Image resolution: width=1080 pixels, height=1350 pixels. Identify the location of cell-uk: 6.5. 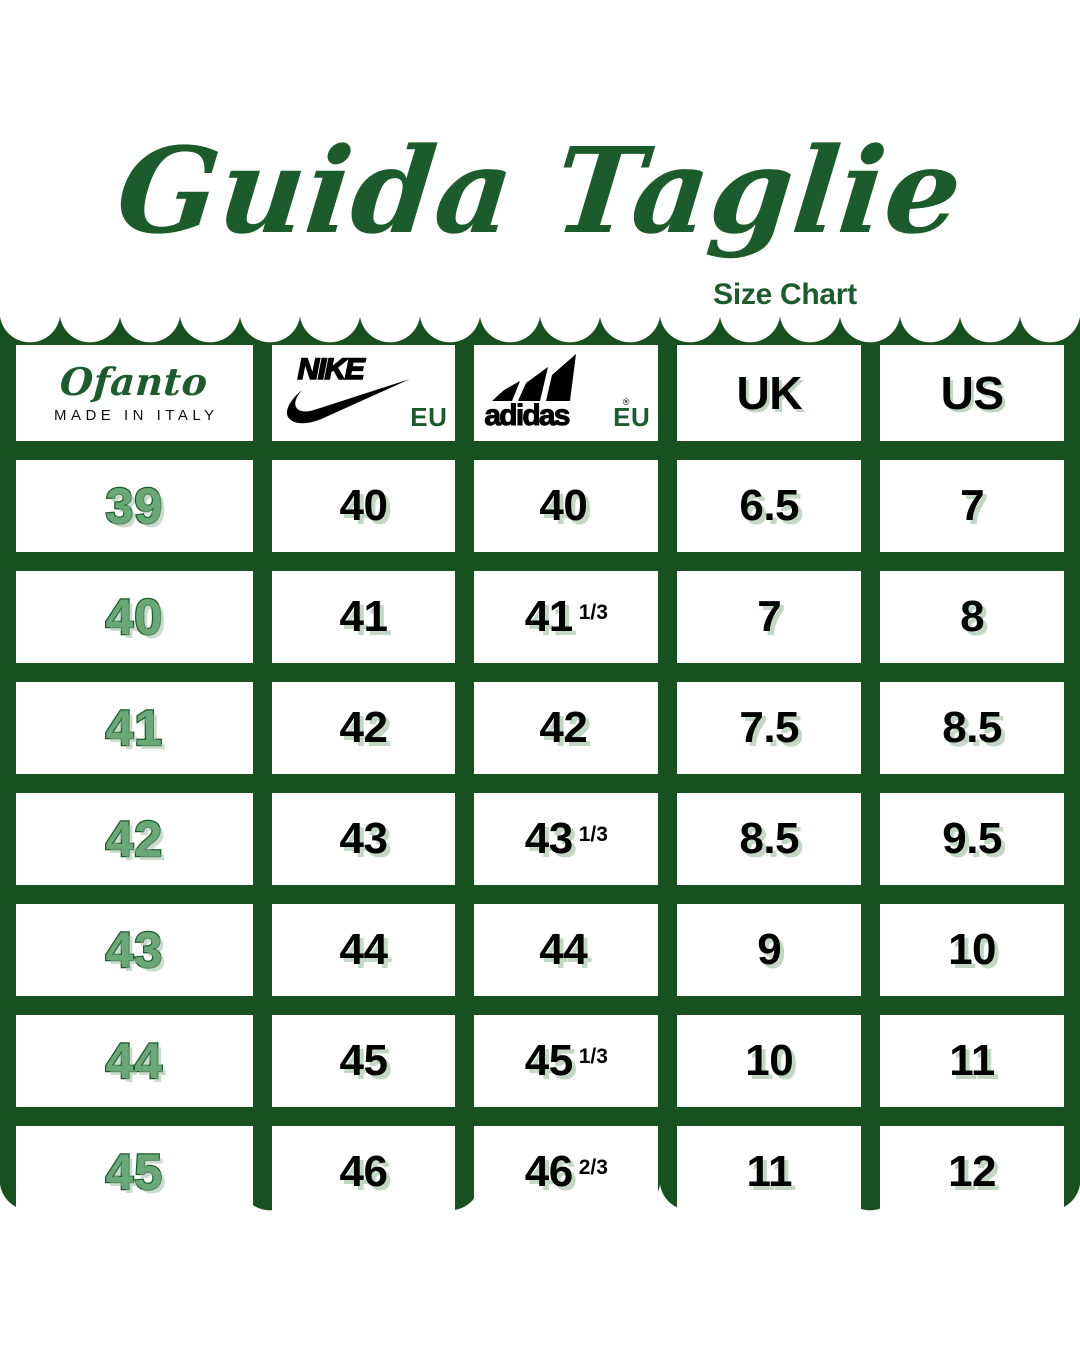
(769, 506).